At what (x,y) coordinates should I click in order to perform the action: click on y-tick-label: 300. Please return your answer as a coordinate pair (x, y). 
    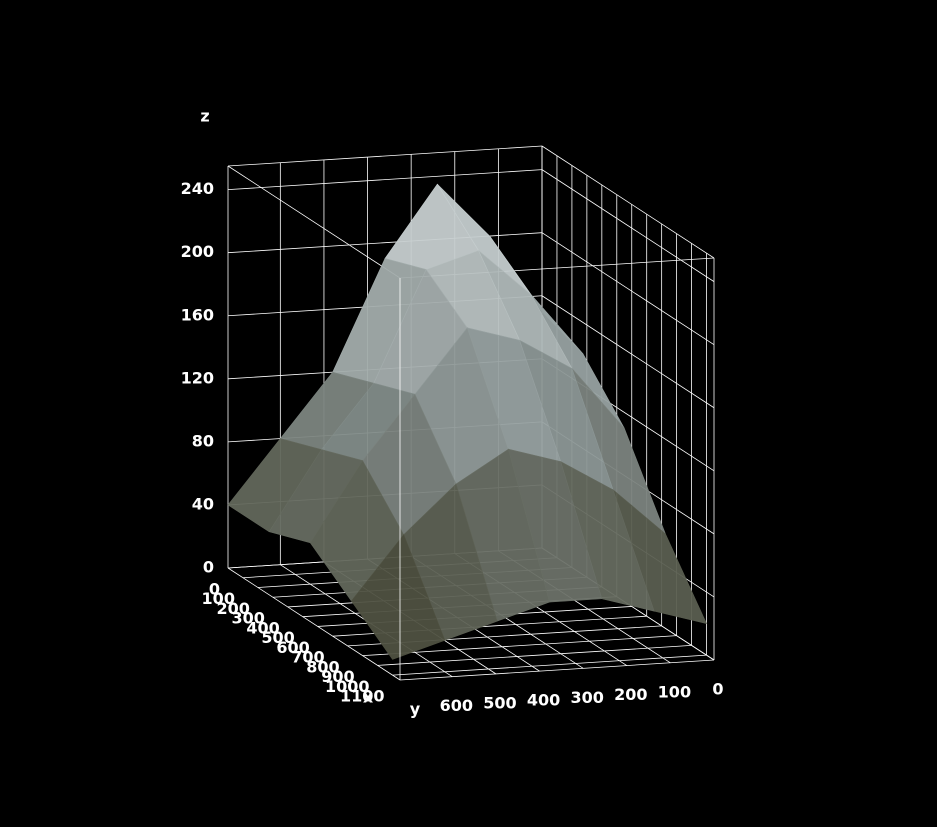
    Looking at the image, I should click on (586, 697).